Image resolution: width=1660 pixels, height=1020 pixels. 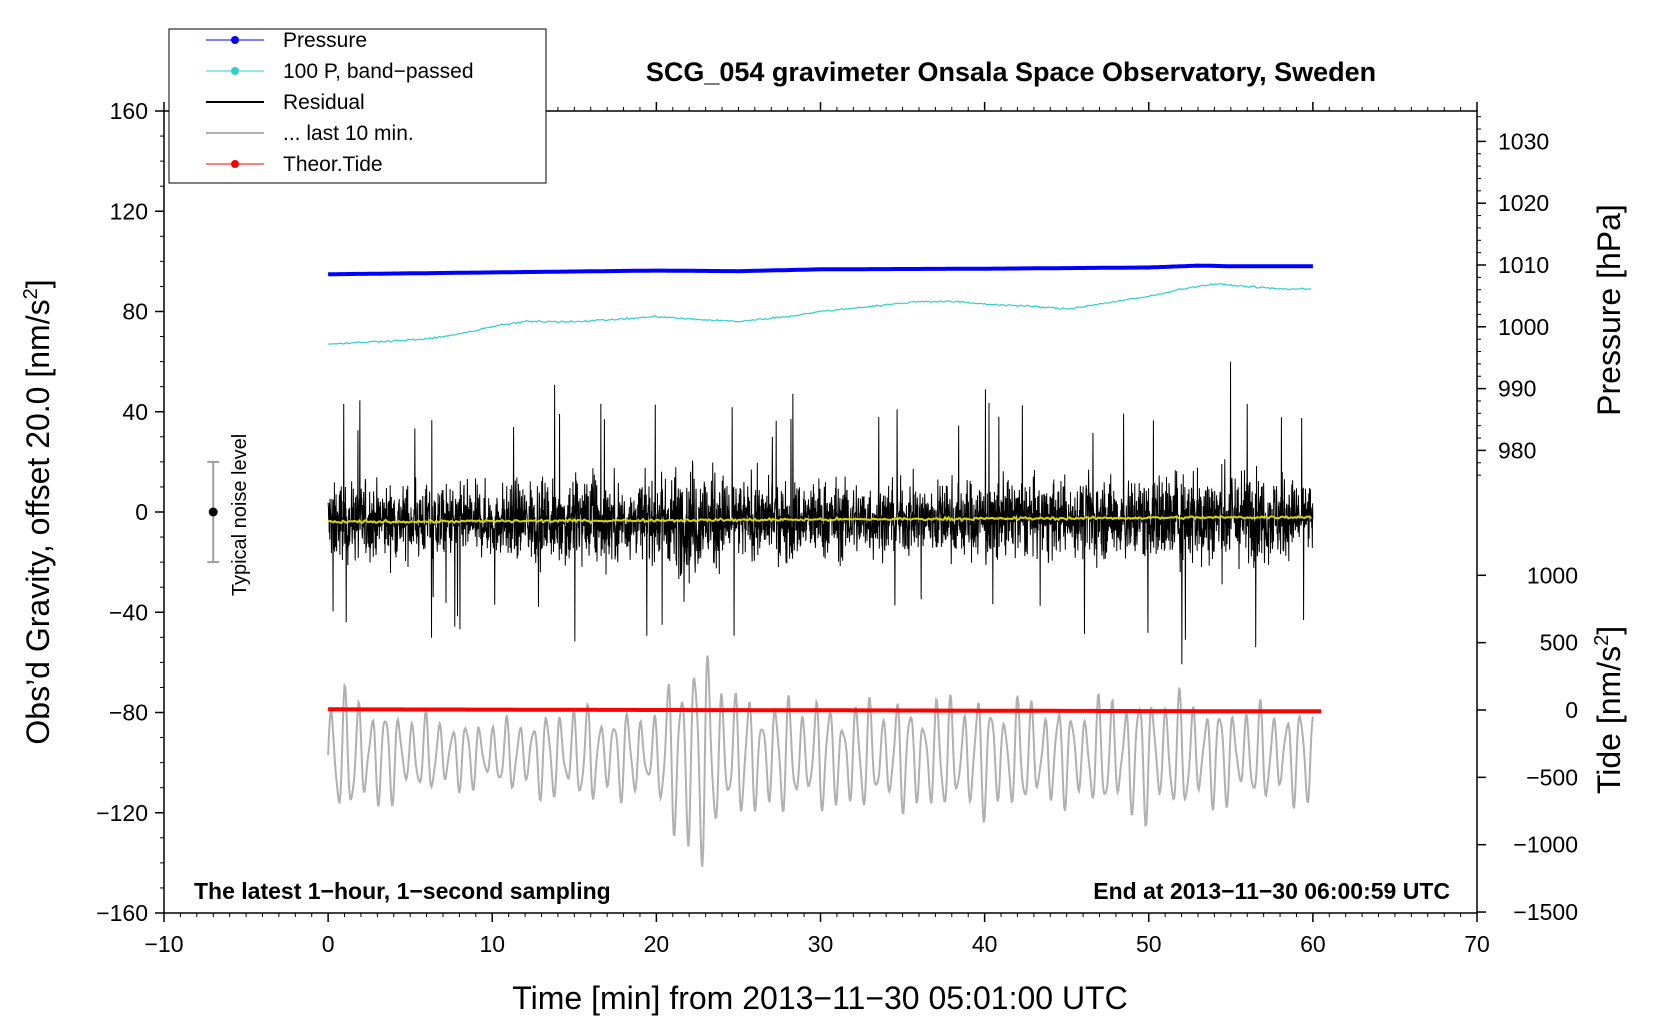 What do you see at coordinates (1523, 203) in the screenshot?
I see `pressure-tick-label: 1020` at bounding box center [1523, 203].